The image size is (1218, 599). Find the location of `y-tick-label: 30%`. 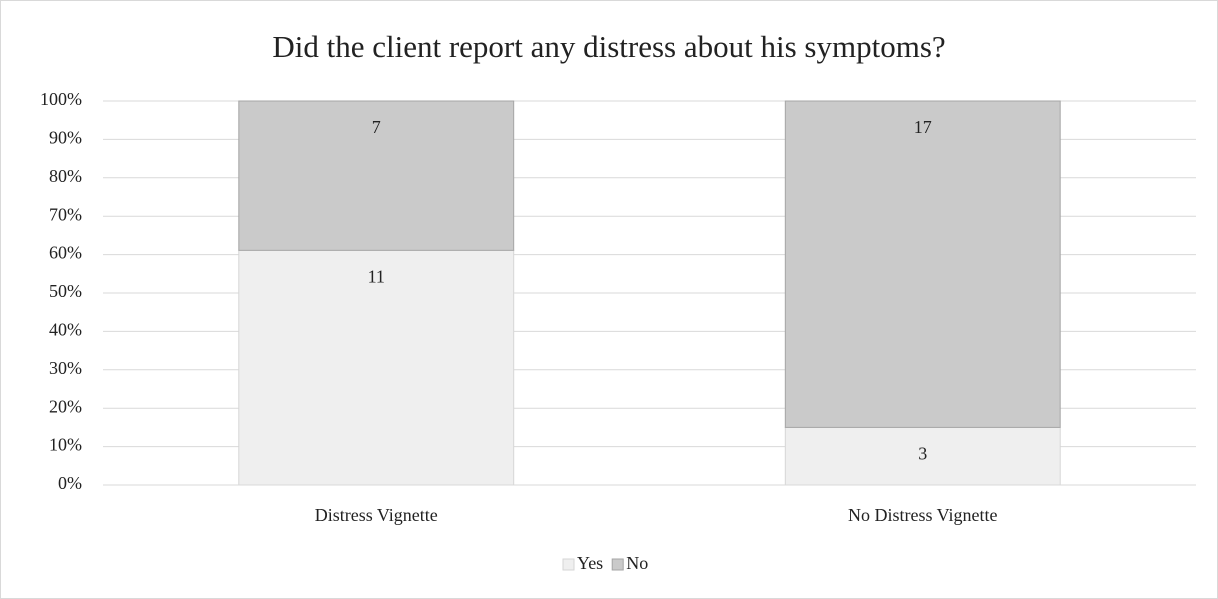

y-tick-label: 30% is located at coordinates (65, 368).